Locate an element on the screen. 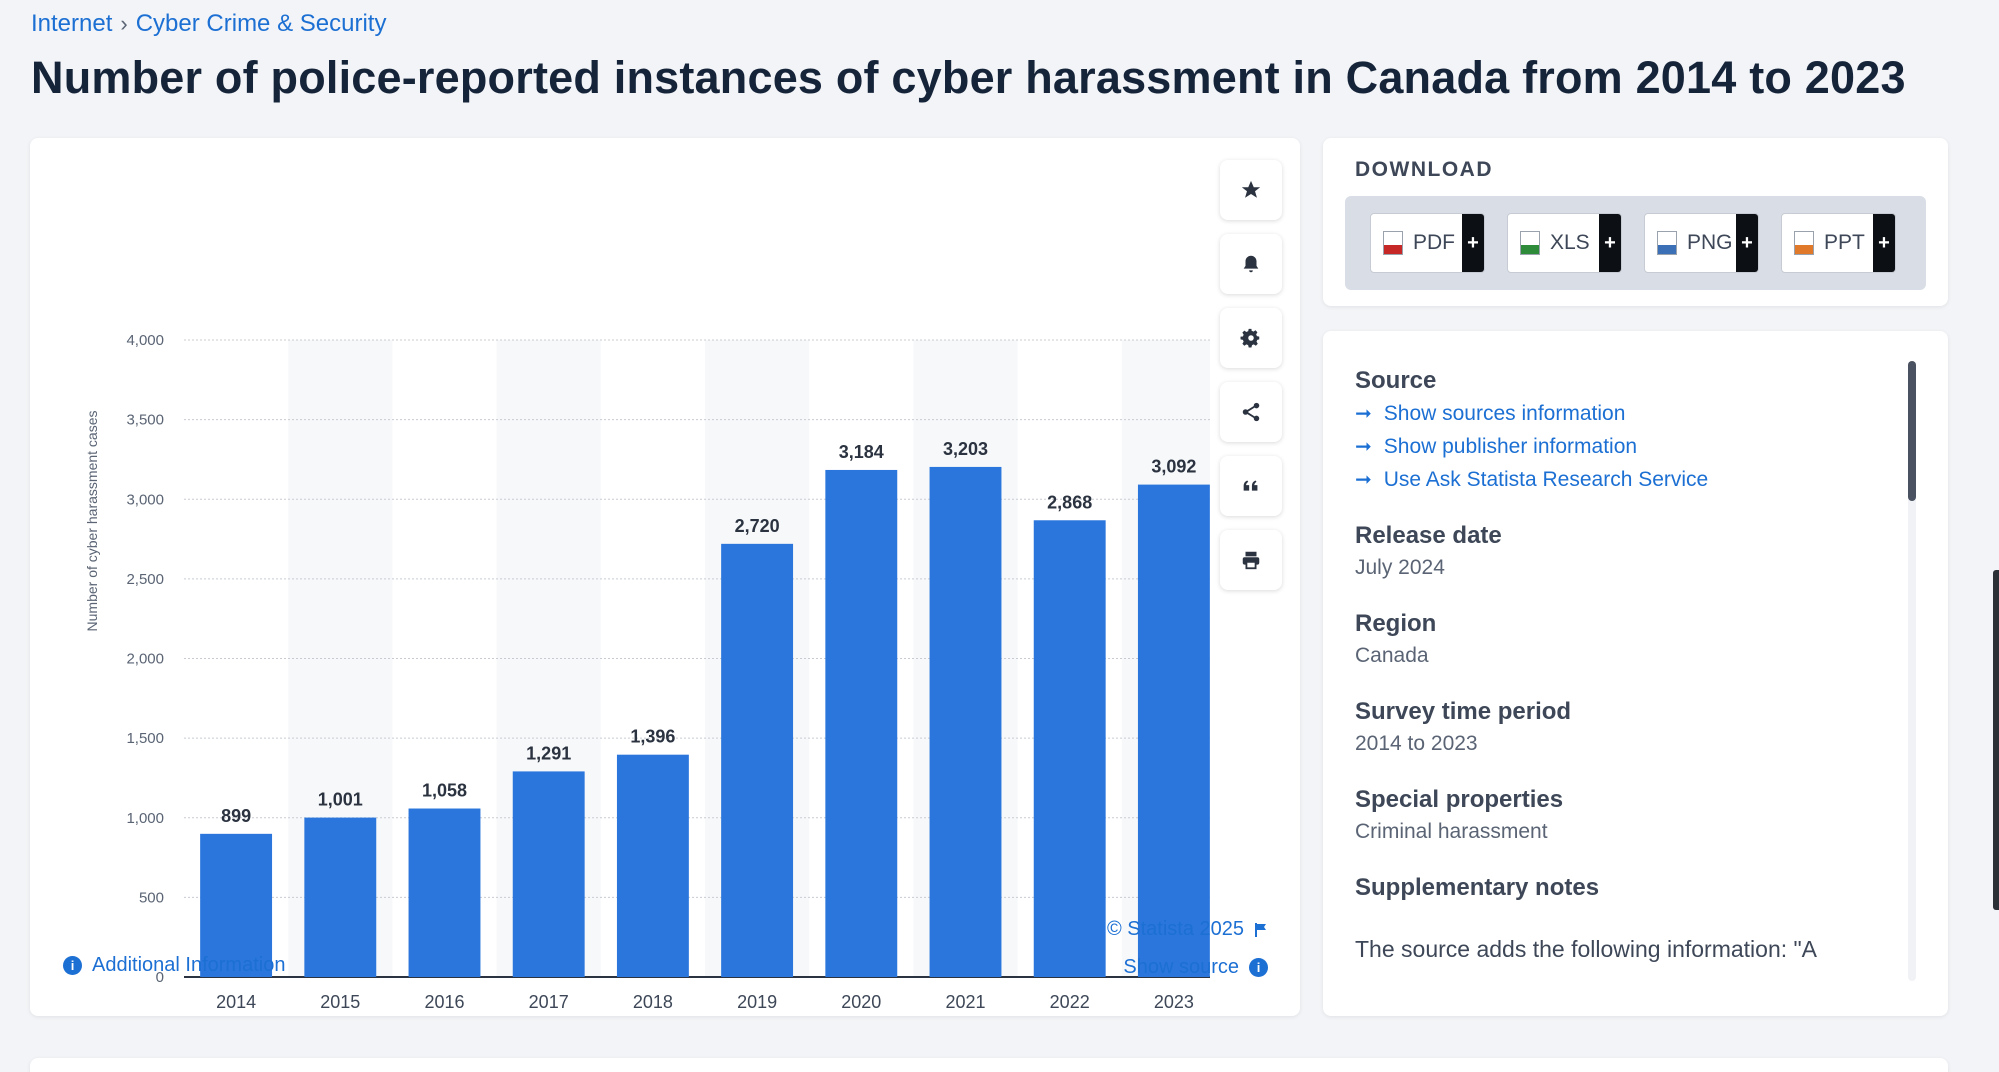  data-label: 1,001 is located at coordinates (340, 800).